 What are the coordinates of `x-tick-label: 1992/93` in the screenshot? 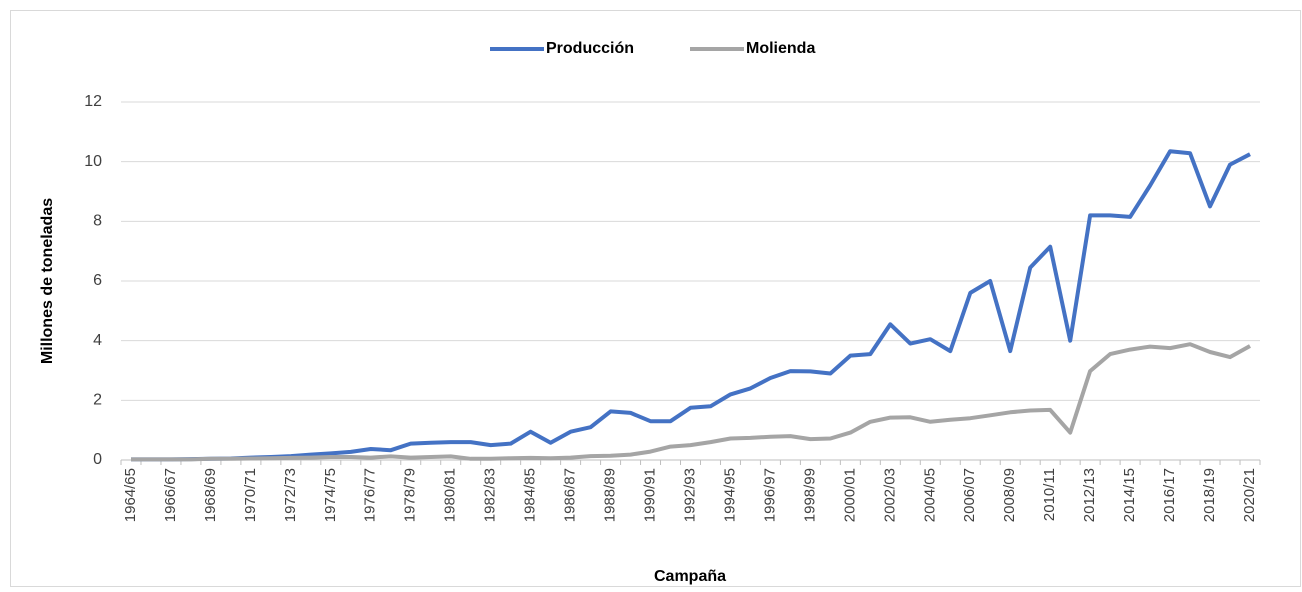 It's located at (689, 495).